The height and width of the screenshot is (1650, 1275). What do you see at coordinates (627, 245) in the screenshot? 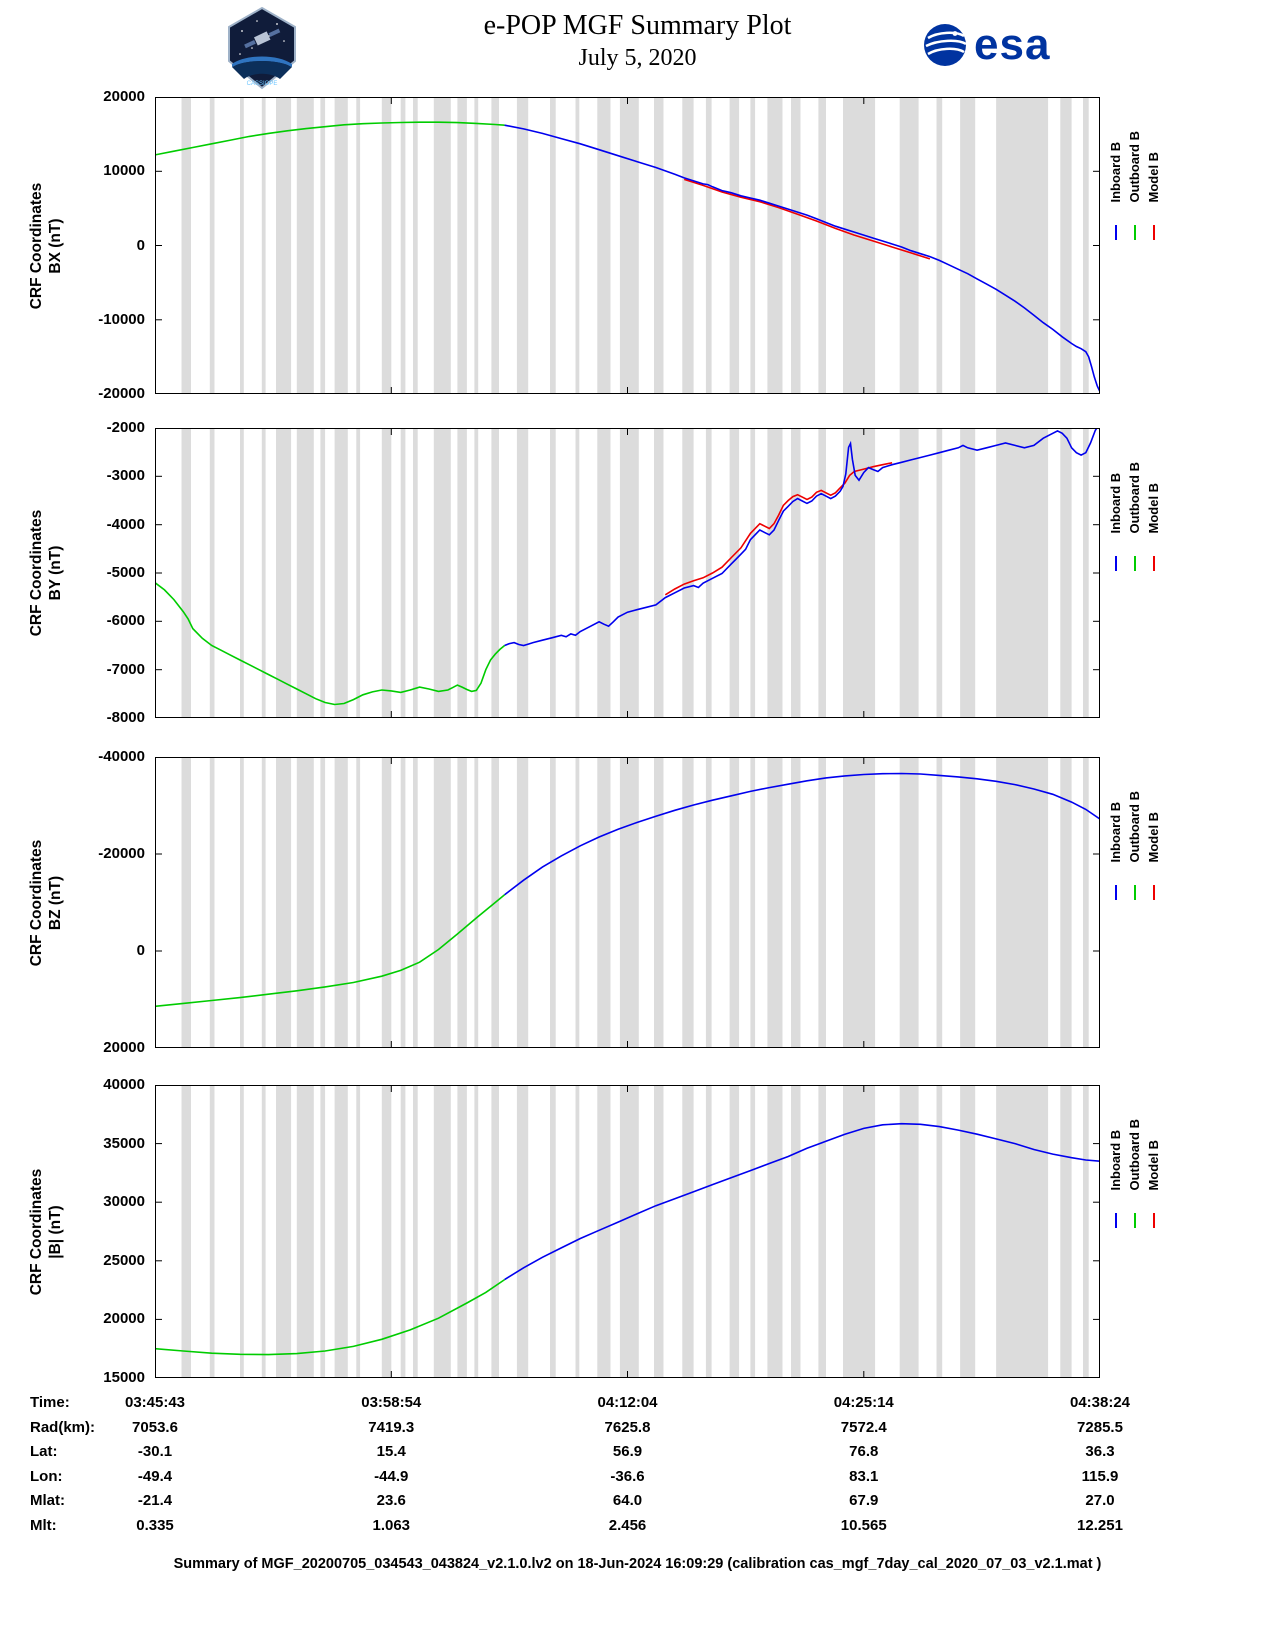
I see `panel-bx-plot` at bounding box center [627, 245].